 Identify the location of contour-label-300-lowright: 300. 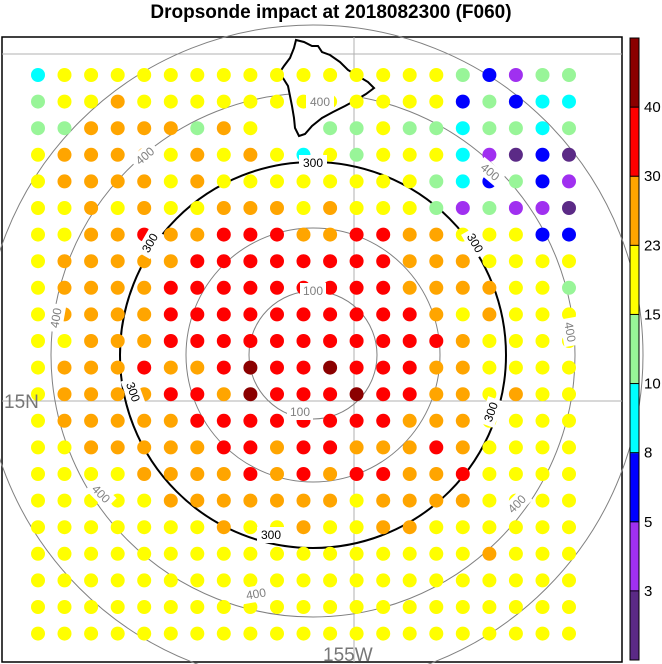
(491, 412).